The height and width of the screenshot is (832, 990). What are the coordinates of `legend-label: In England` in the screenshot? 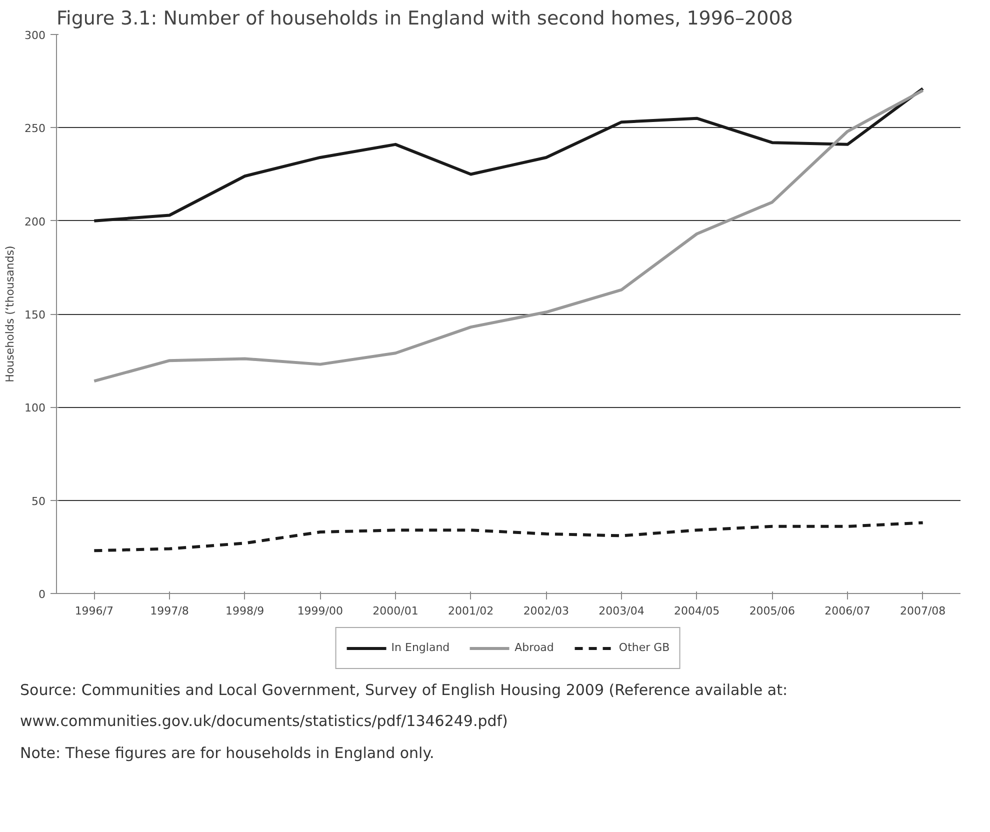 It's located at (420, 647).